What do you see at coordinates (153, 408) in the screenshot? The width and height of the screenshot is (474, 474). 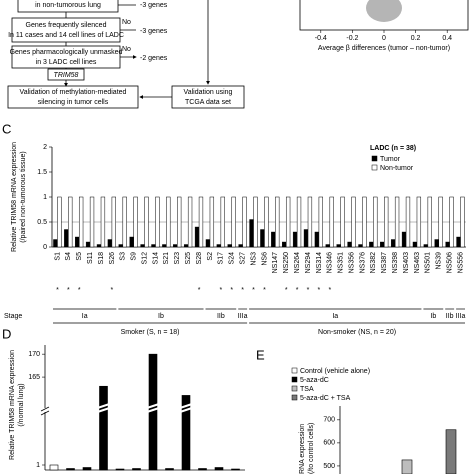 I see `bar-break` at bounding box center [153, 408].